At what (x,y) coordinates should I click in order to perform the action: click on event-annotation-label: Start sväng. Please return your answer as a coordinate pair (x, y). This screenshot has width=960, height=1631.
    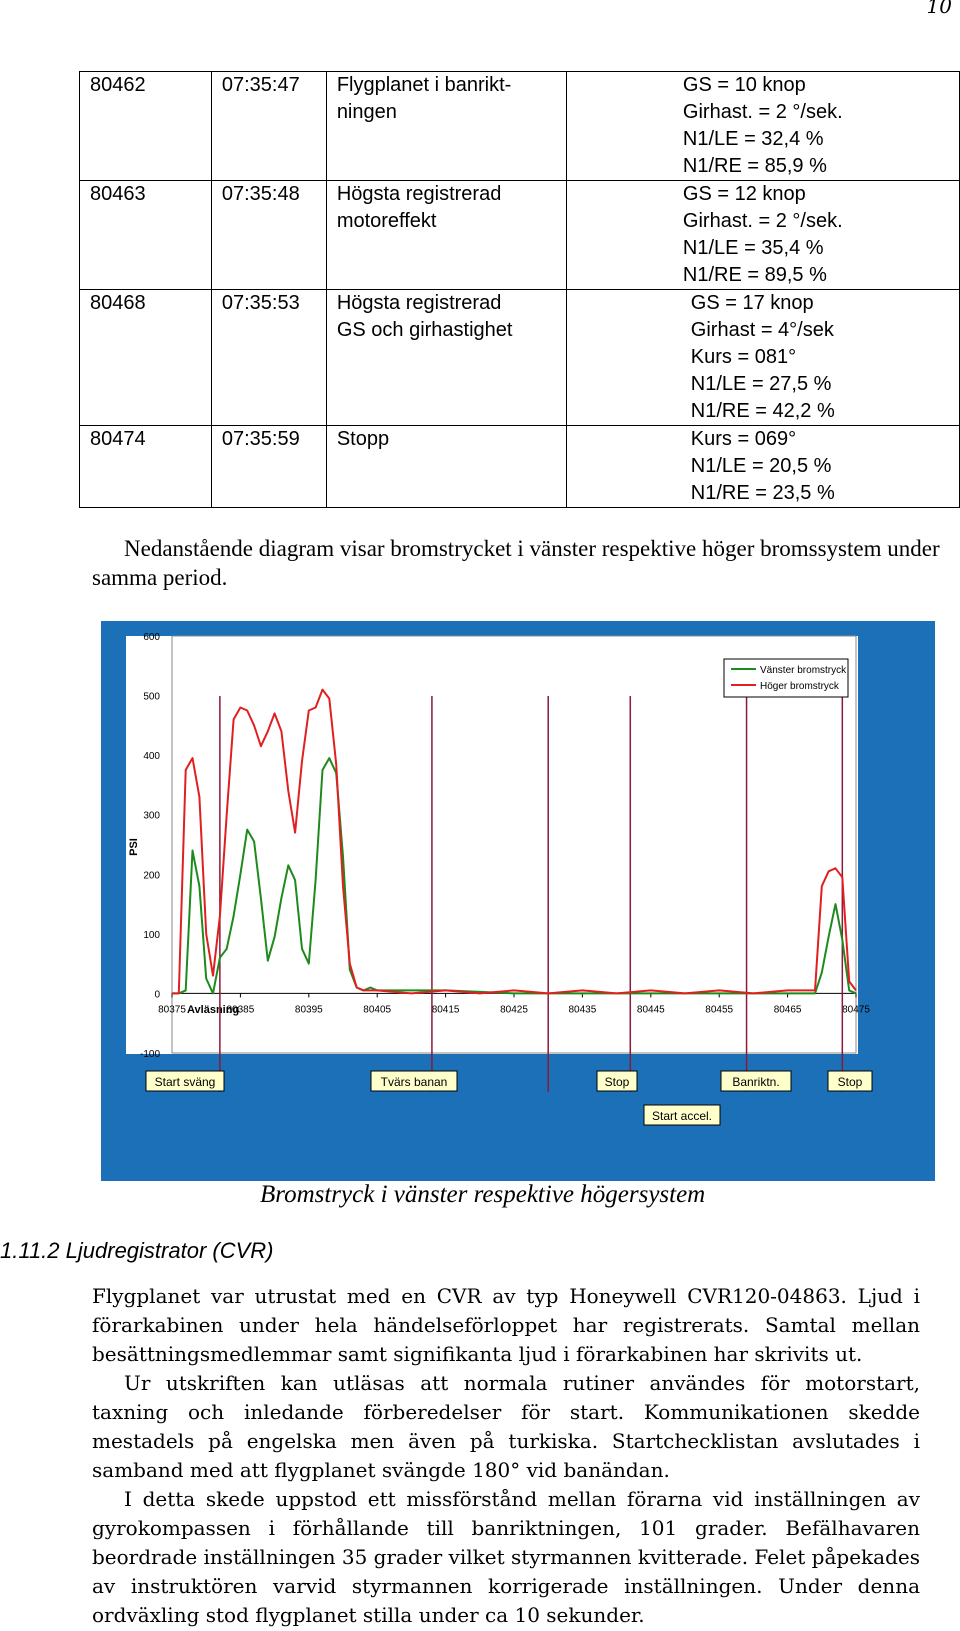
    Looking at the image, I should click on (185, 1082).